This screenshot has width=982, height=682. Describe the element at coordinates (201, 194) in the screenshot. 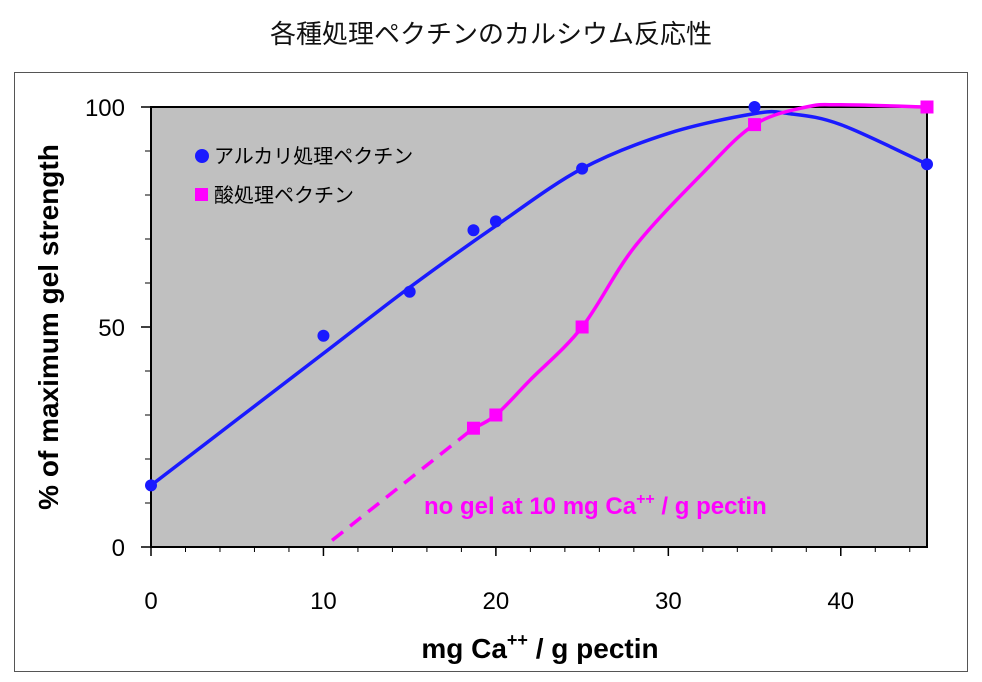

I see `legend-marker-square` at that location.